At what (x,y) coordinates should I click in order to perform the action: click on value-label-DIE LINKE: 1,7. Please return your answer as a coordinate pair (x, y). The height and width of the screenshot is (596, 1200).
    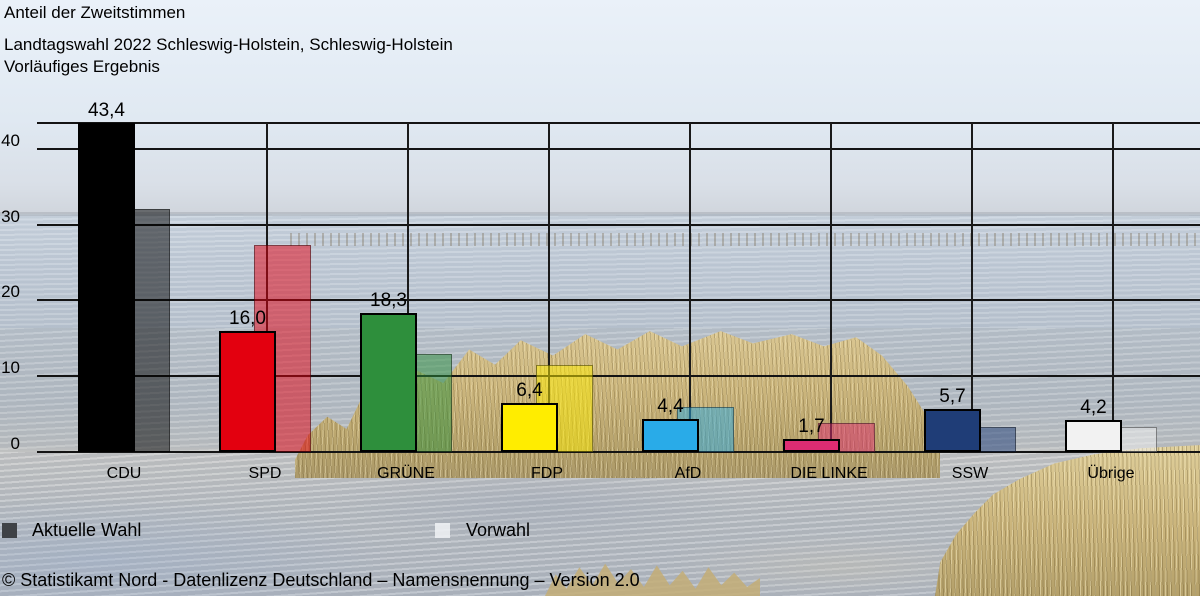
    Looking at the image, I should click on (811, 427).